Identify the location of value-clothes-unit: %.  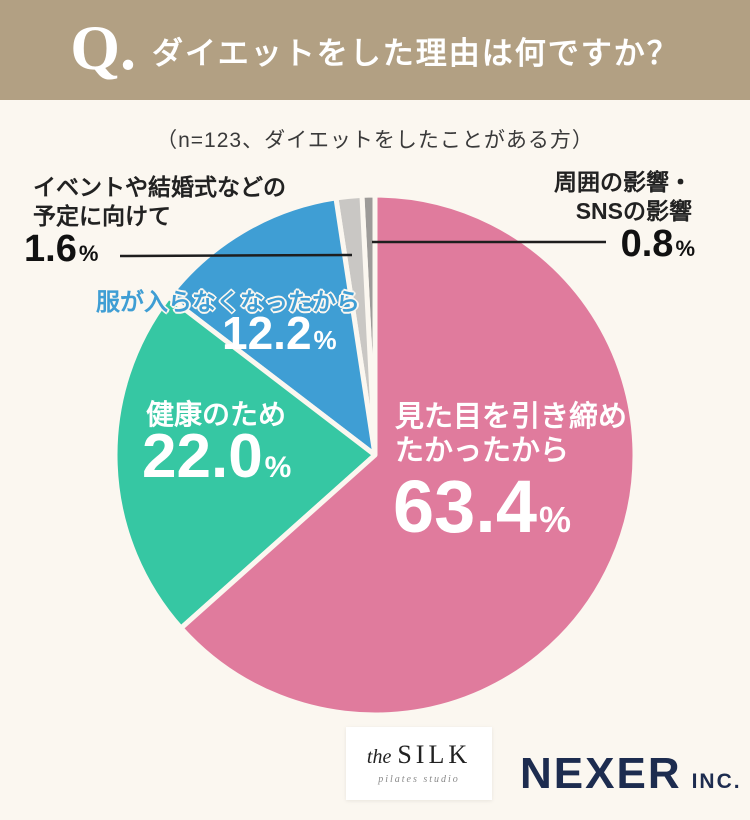
(325, 340).